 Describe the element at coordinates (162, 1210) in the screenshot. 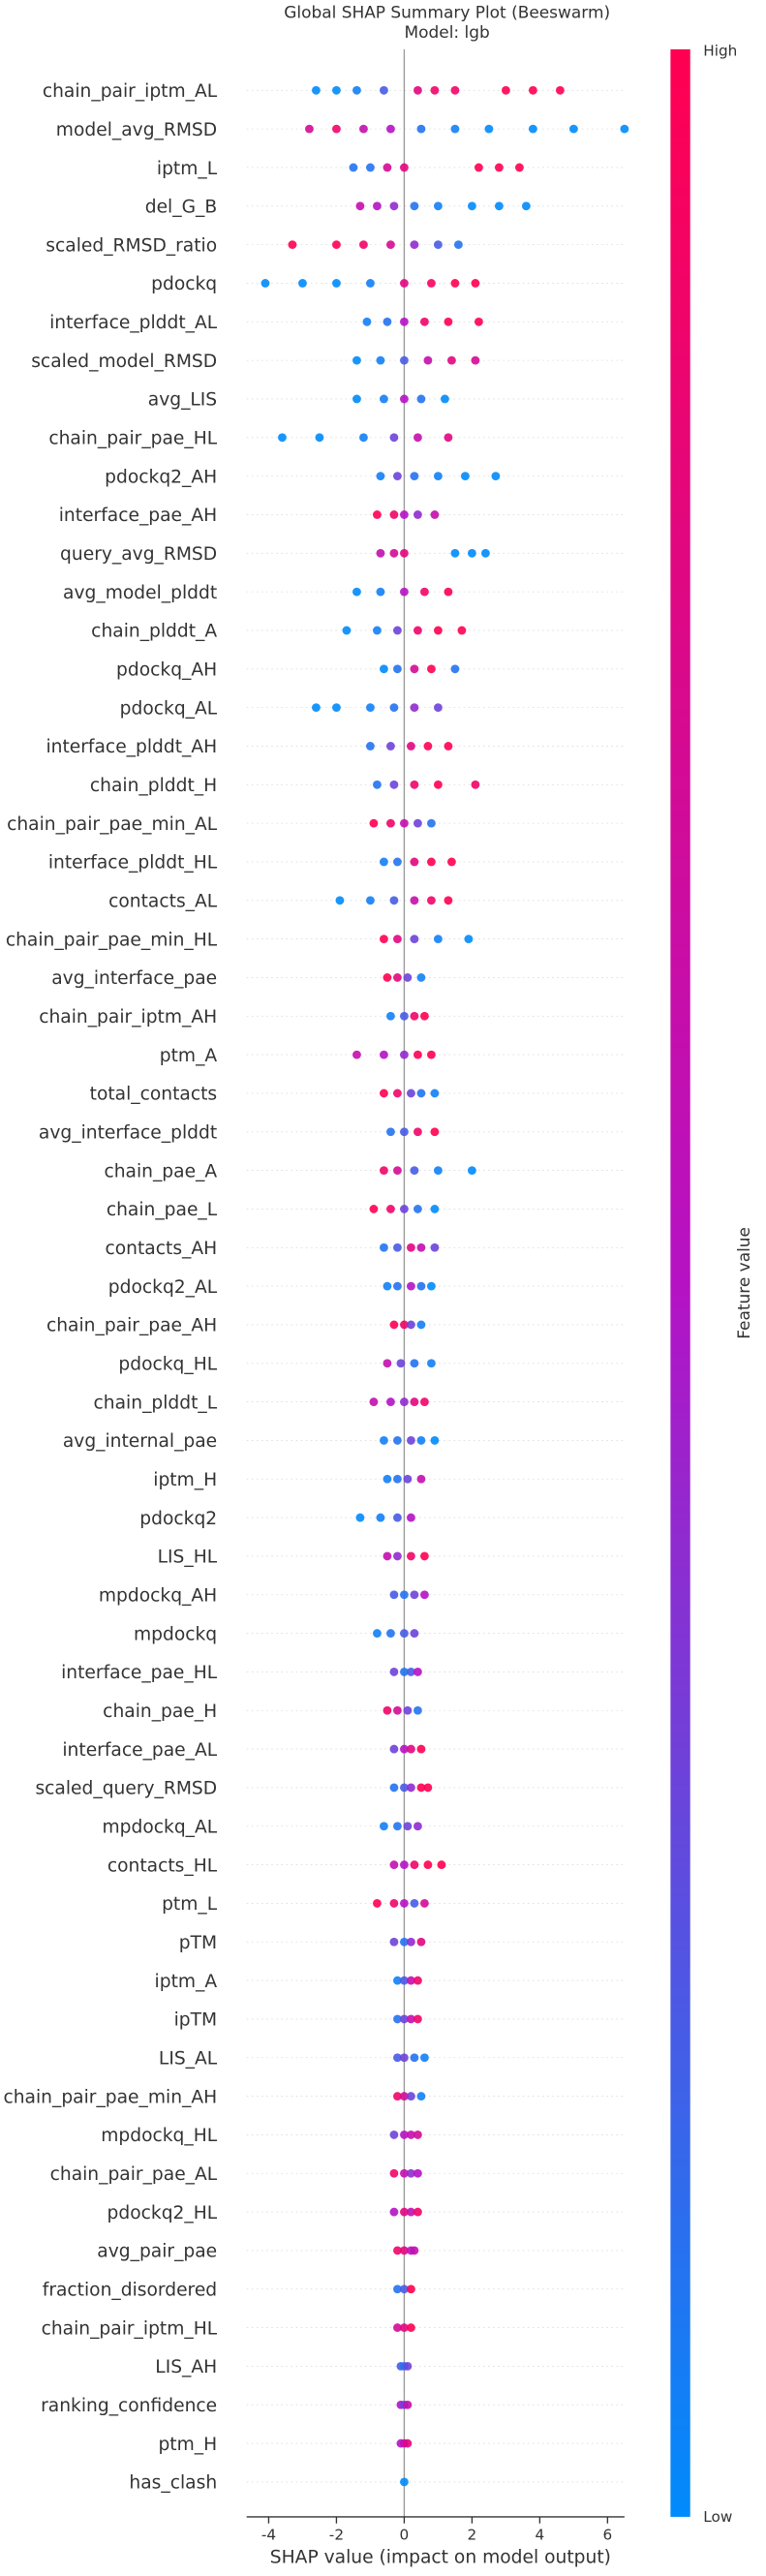

I see `feature-label: chain_pae_L` at that location.